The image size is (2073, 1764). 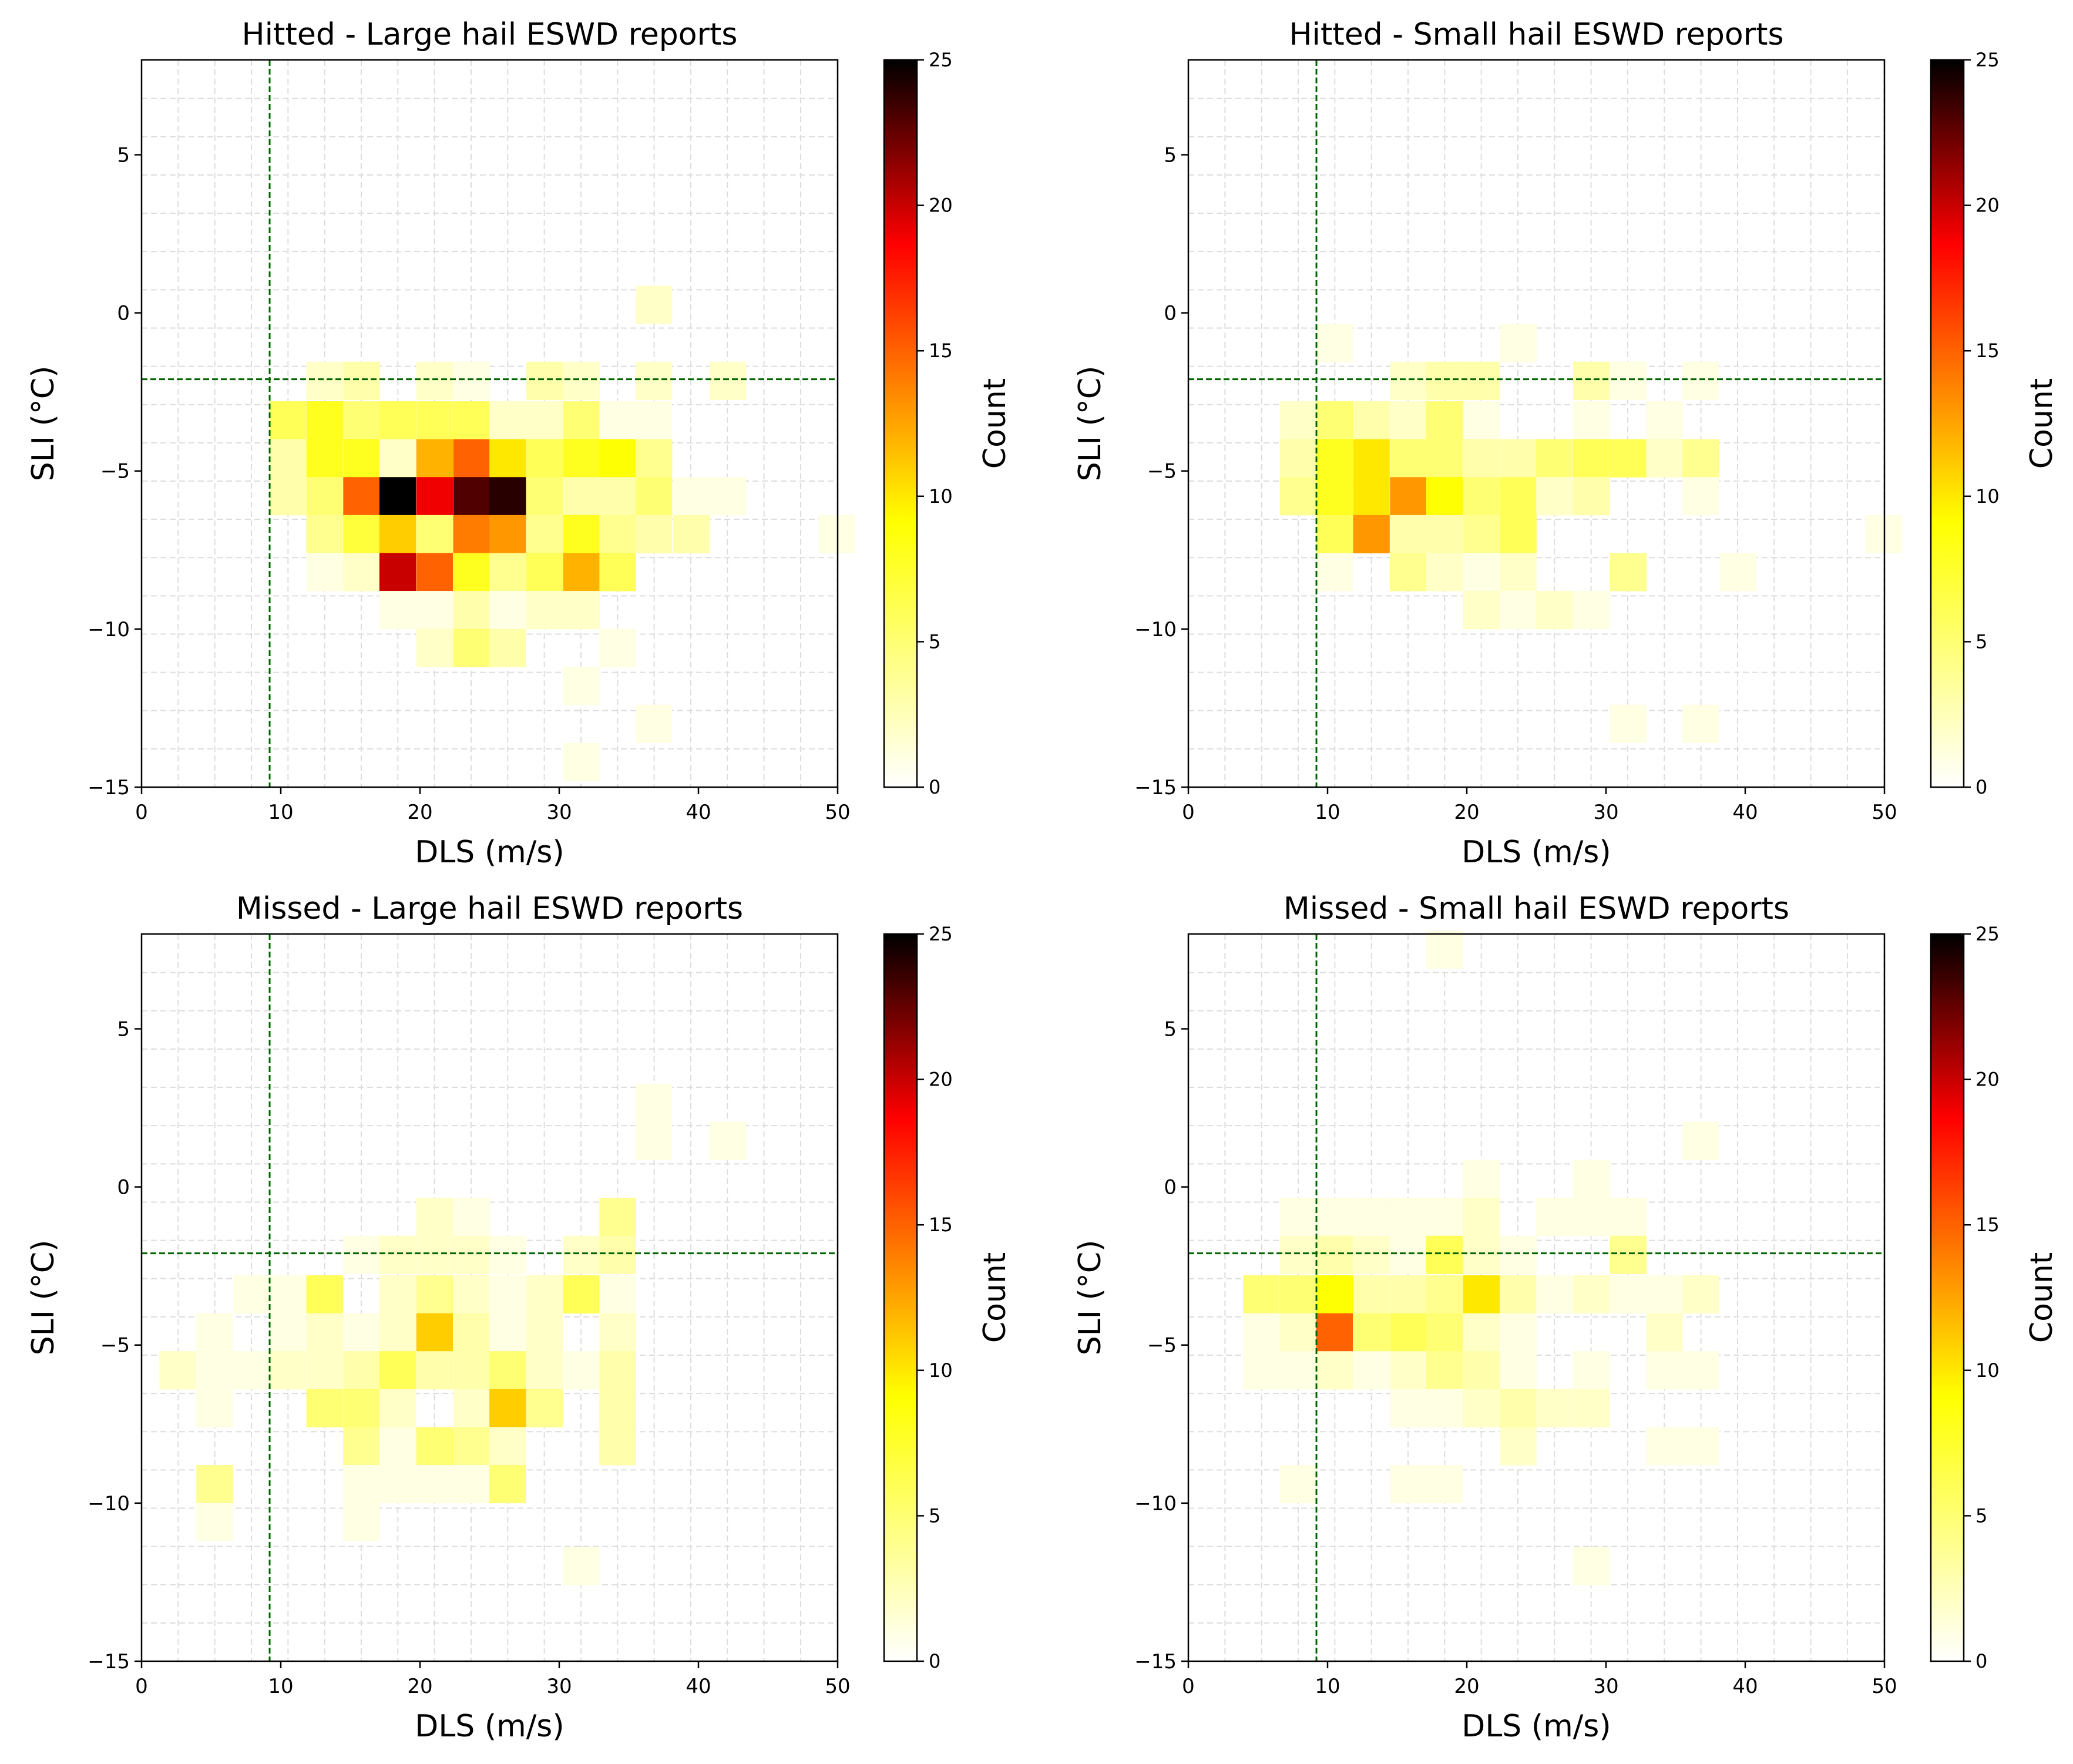 I want to click on axes-frame, so click(x=1537, y=423).